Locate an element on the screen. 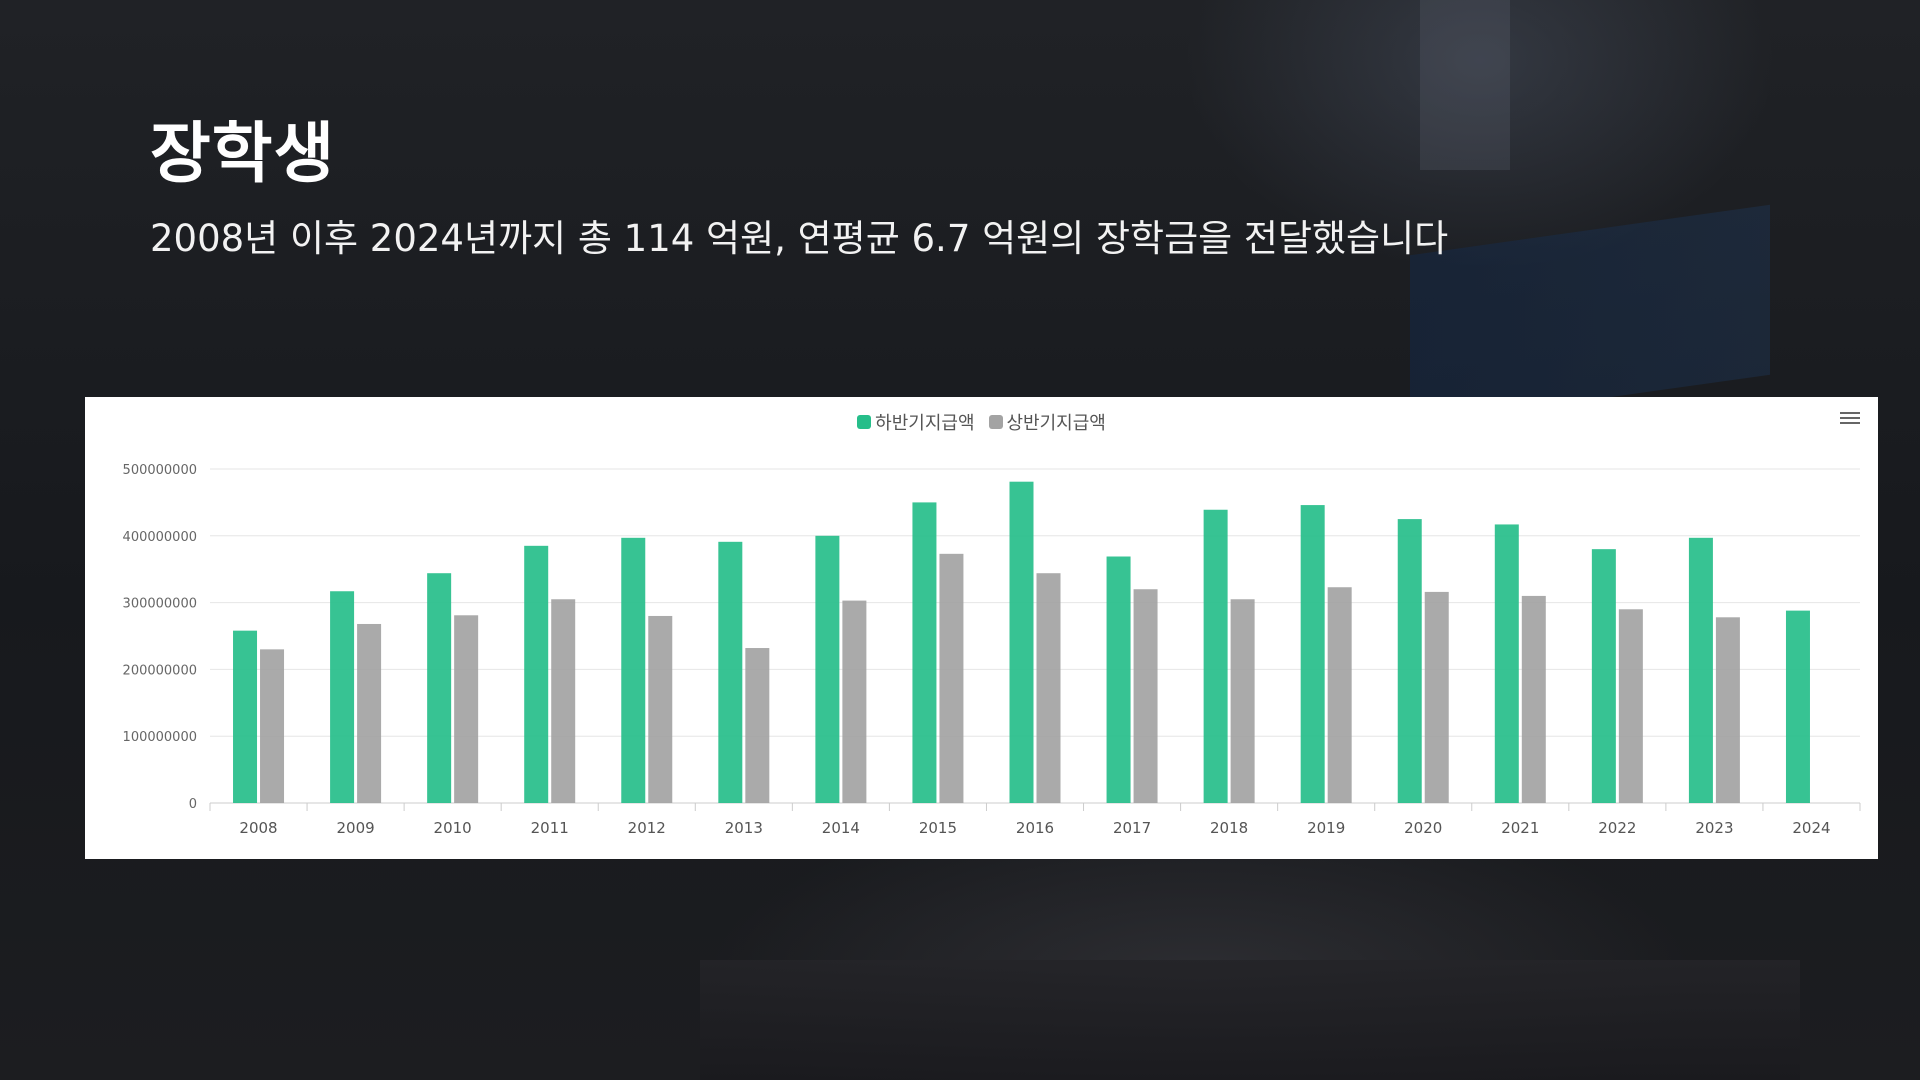  background-window is located at coordinates (1465, 85).